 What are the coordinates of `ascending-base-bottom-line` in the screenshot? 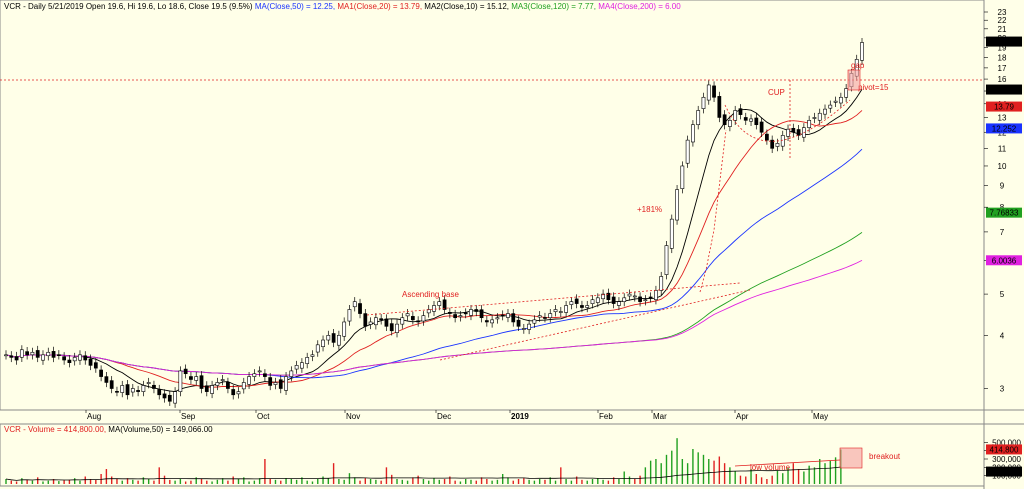 It's located at (595, 325).